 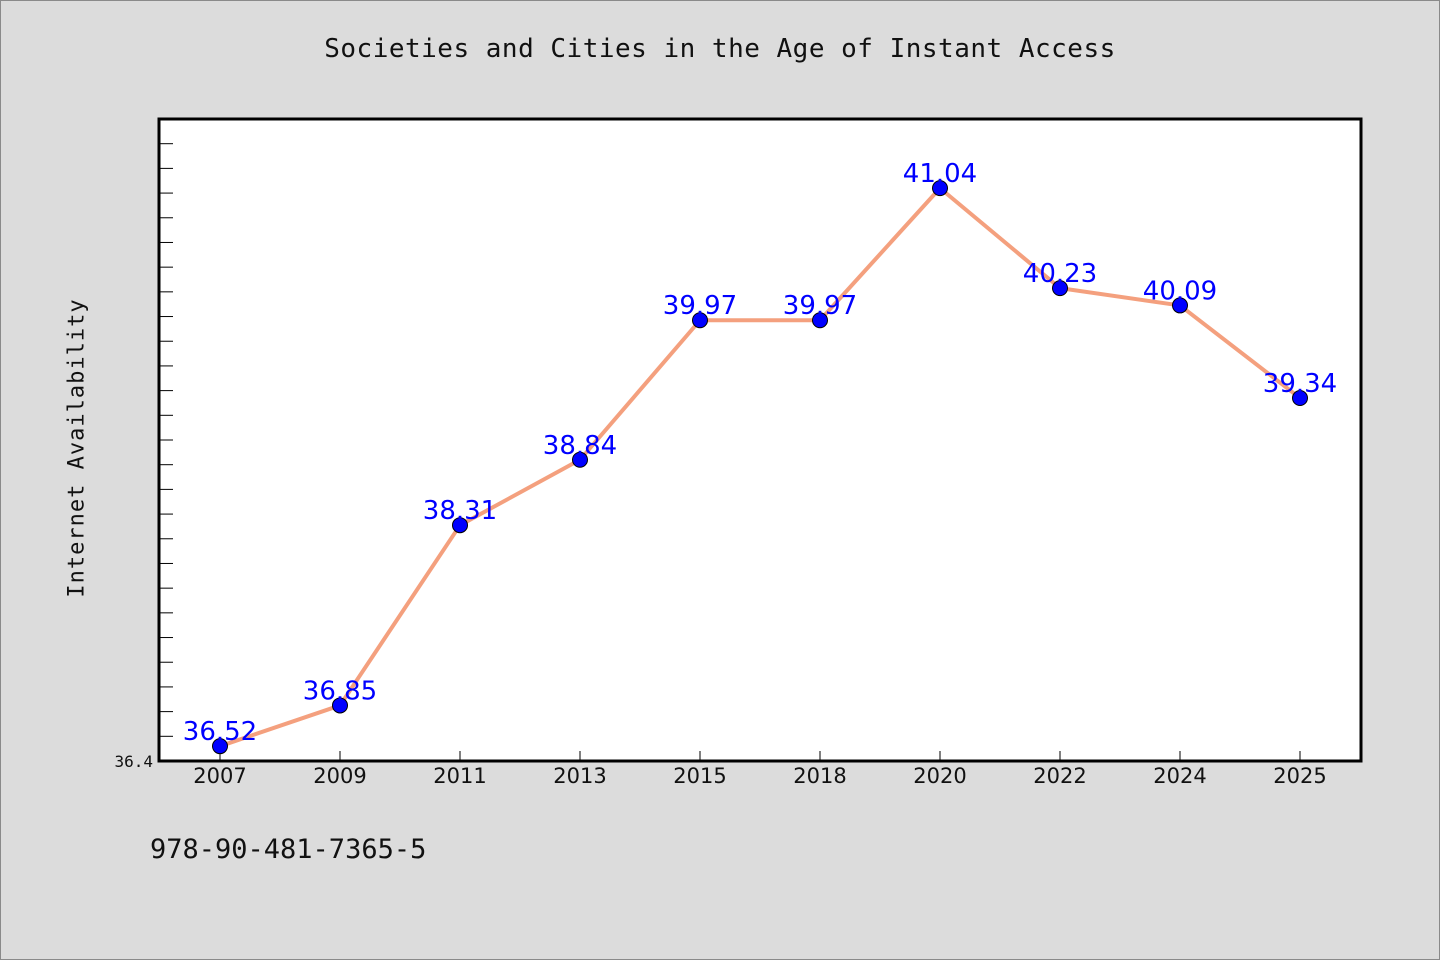 What do you see at coordinates (579, 776) in the screenshot?
I see `x-tick-label: 2013` at bounding box center [579, 776].